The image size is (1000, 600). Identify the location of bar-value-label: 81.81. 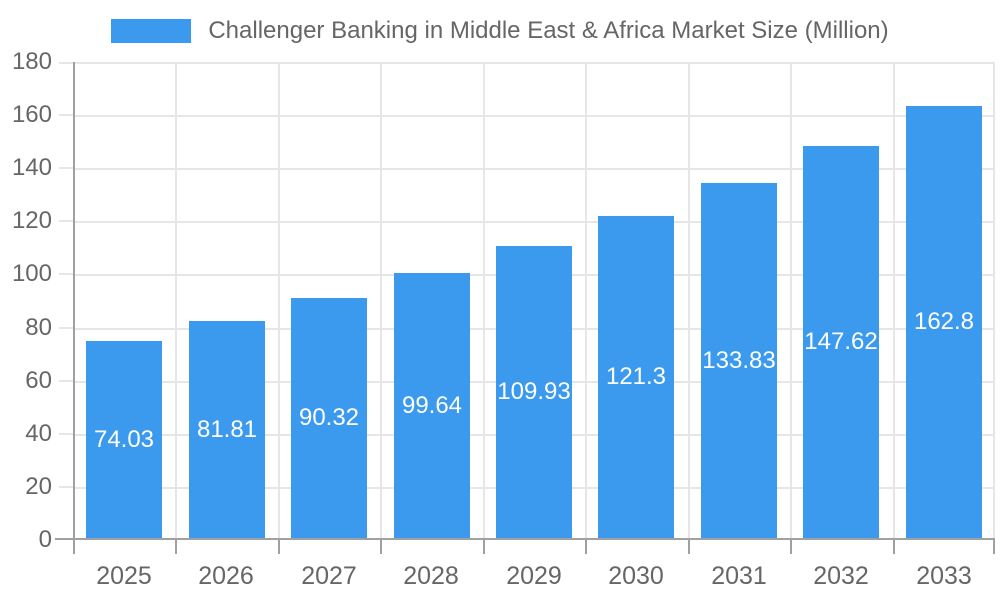
(227, 429).